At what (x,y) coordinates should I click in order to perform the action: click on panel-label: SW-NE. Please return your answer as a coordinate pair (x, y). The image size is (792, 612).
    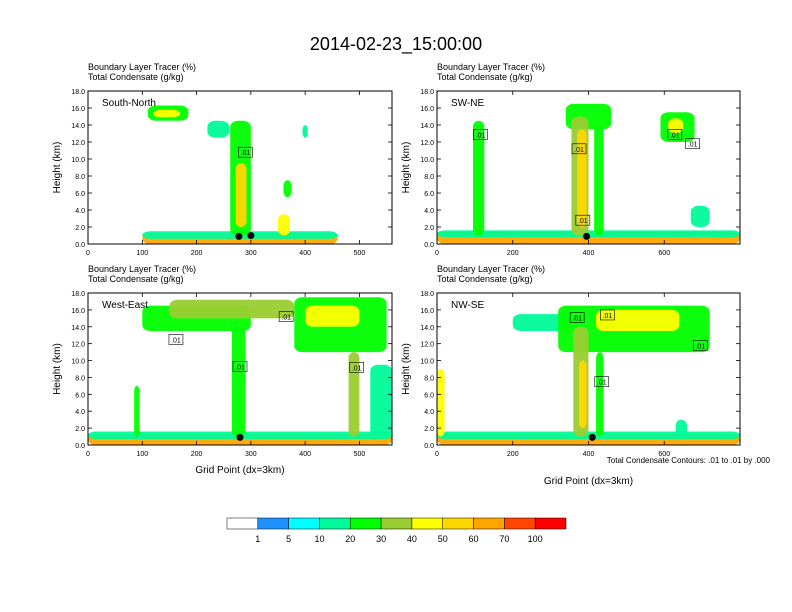
    Looking at the image, I should click on (467, 103).